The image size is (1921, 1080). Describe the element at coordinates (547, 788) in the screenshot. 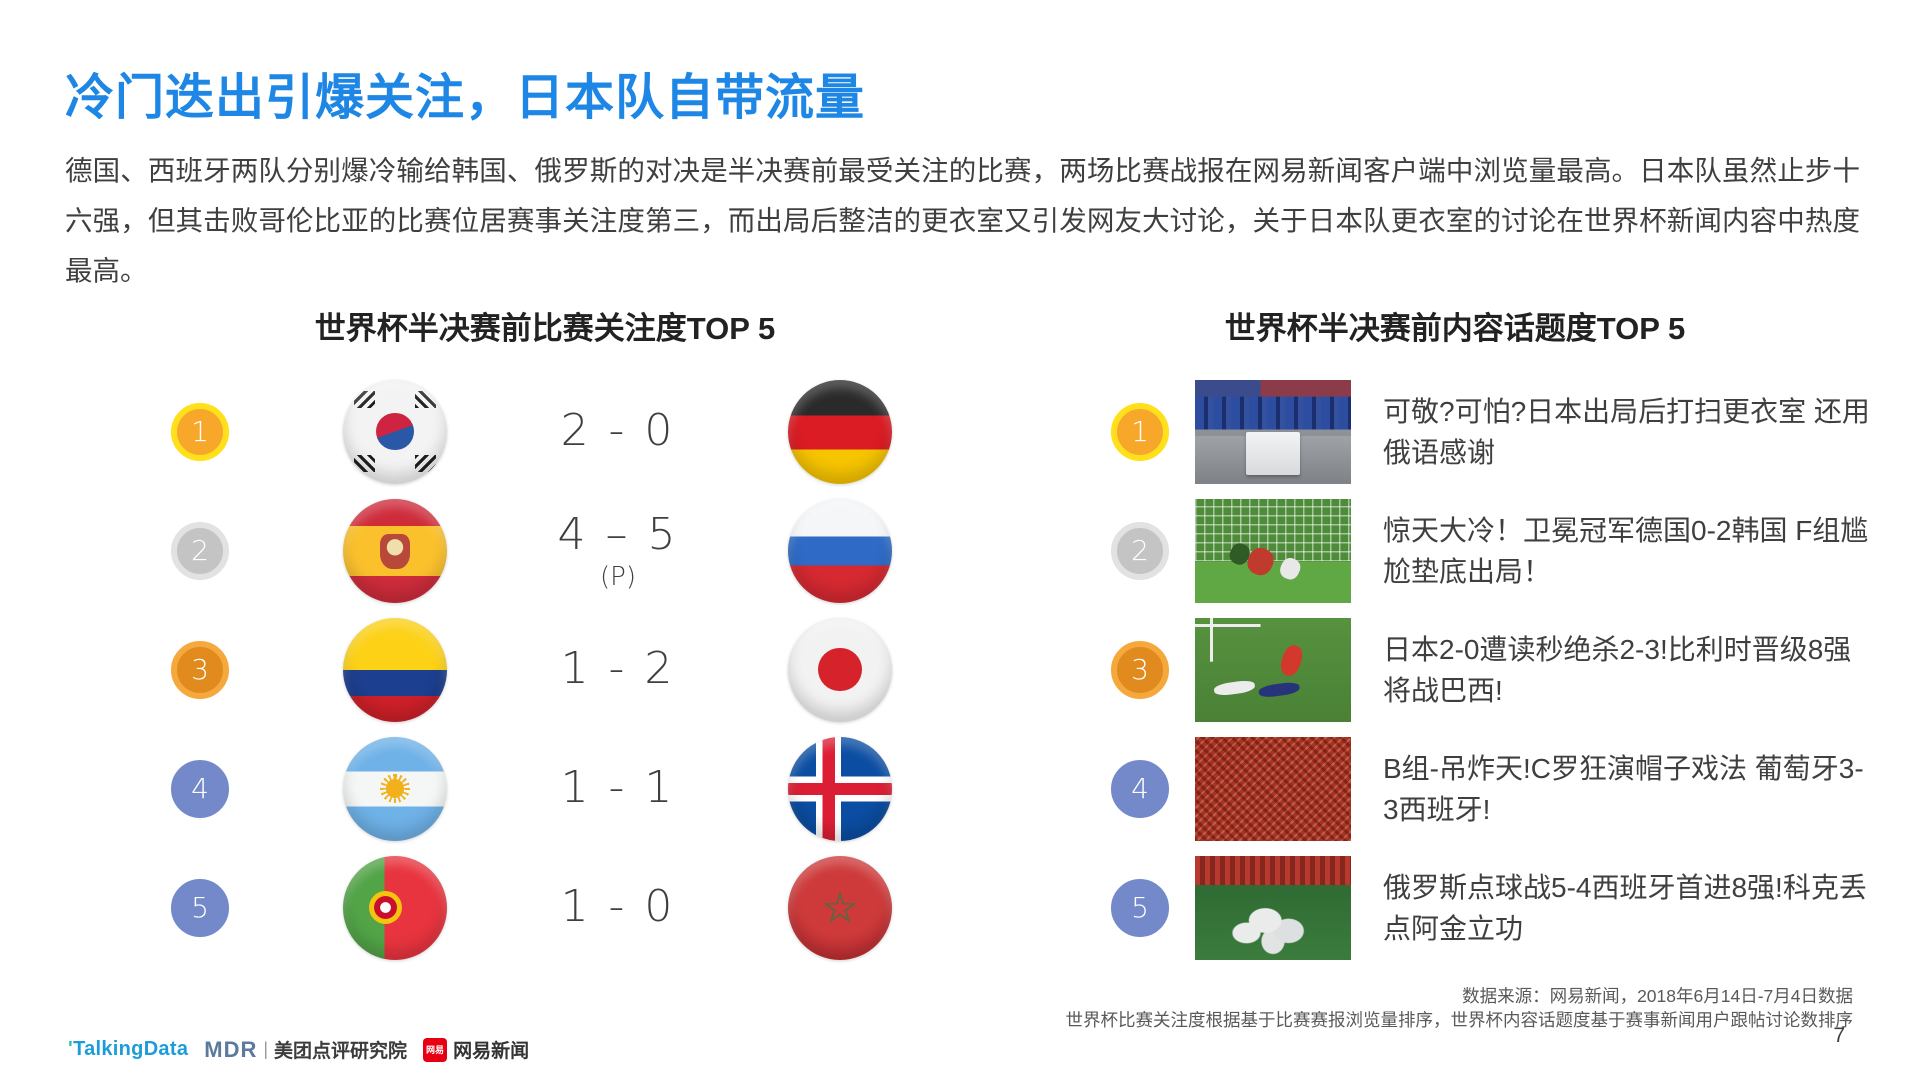

I see `match-row-4: 4 1 - 1` at that location.